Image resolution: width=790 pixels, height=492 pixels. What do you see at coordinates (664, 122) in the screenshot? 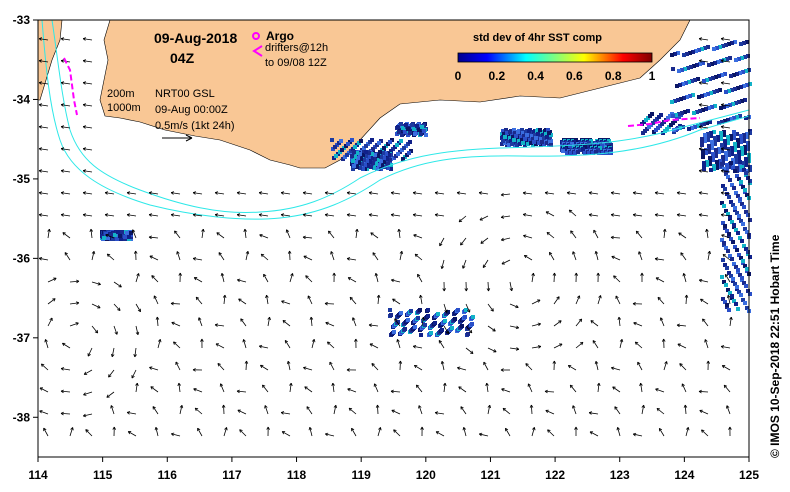
I see `drifter-track-east` at bounding box center [664, 122].